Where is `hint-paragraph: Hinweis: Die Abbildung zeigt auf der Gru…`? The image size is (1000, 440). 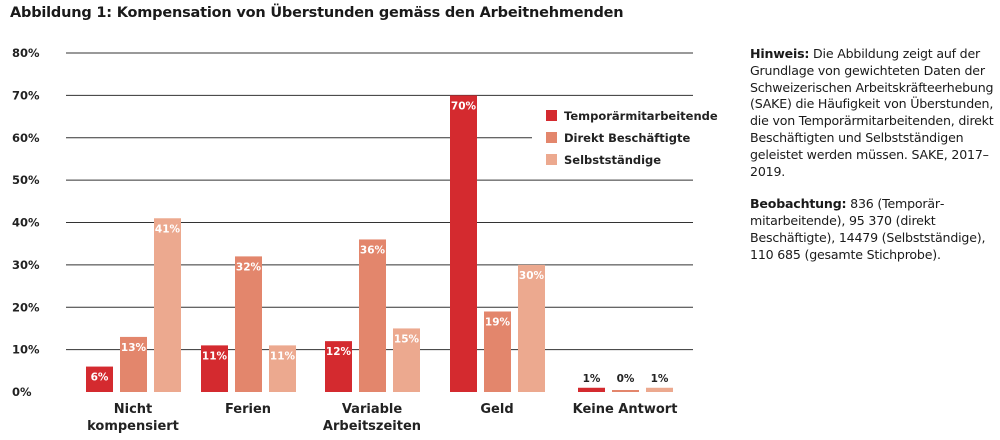 hint-paragraph: Hinweis: Die Abbildung zeigt auf der Gru… is located at coordinates (875, 113).